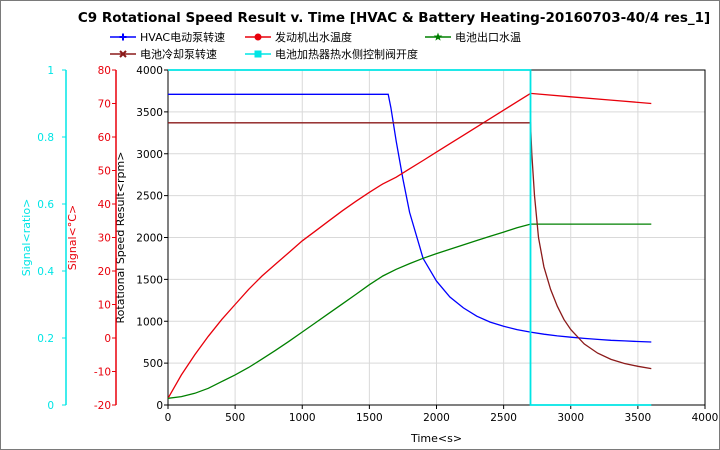  What do you see at coordinates (302, 418) in the screenshot?
I see `x-tick-label: 1000` at bounding box center [302, 418].